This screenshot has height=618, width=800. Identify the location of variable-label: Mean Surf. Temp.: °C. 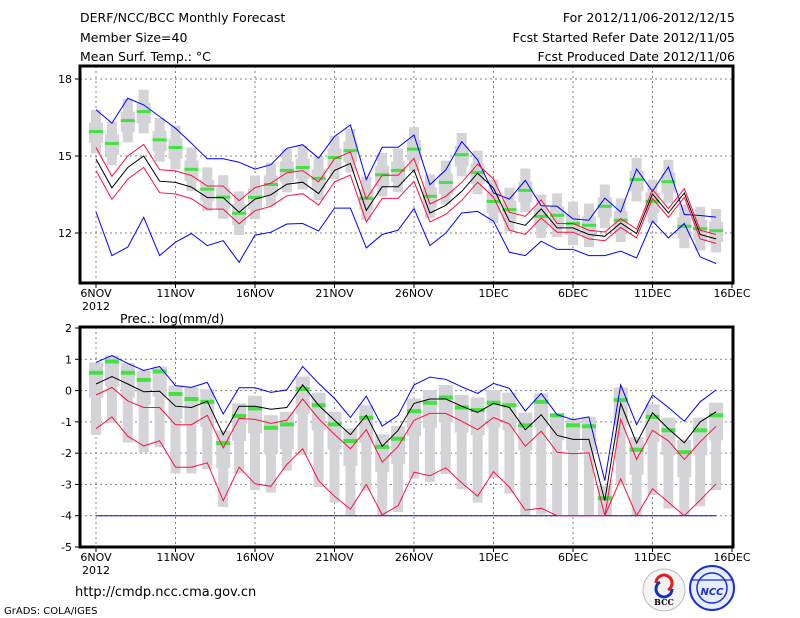
(145, 56).